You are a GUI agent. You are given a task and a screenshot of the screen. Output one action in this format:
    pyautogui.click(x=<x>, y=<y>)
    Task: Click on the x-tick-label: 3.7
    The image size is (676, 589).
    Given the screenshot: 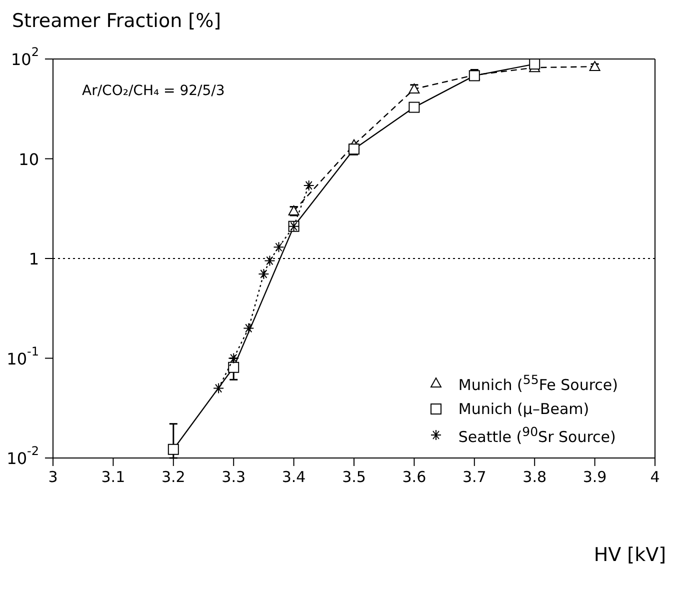 What is the action you would take?
    pyautogui.click(x=474, y=477)
    